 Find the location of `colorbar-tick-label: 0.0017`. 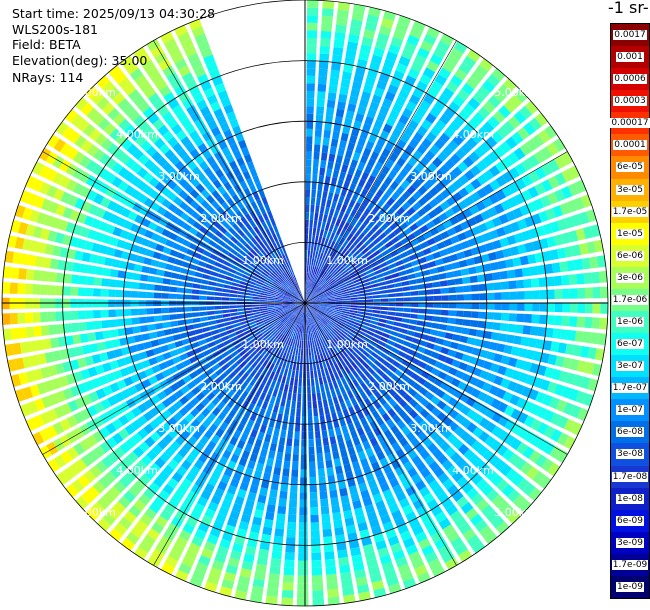

colorbar-tick-label: 0.0017 is located at coordinates (630, 35).